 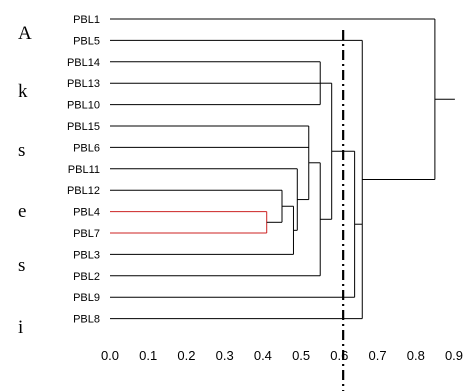 What do you see at coordinates (86, 298) in the screenshot?
I see `leaf-label: PBL9` at bounding box center [86, 298].